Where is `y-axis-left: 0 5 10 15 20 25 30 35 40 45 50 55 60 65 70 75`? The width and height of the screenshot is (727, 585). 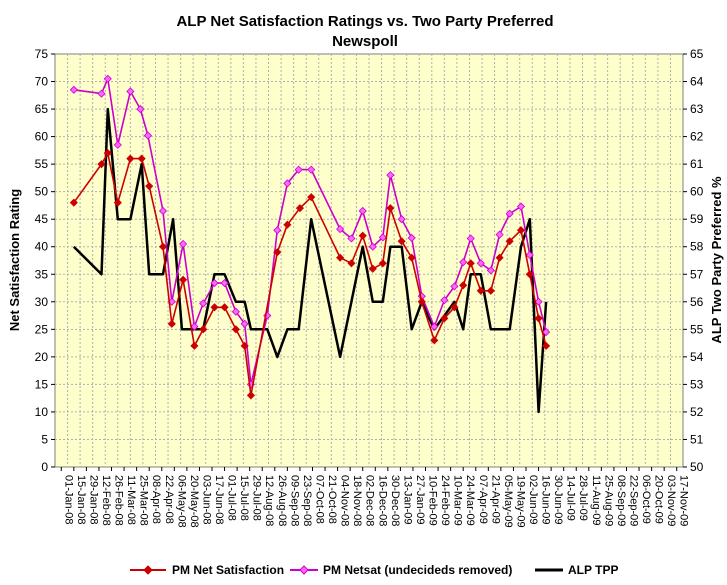
y-axis-left: 0 5 10 15 20 25 30 35 40 45 50 55 60 65 70 75 is located at coordinates (45, 260).